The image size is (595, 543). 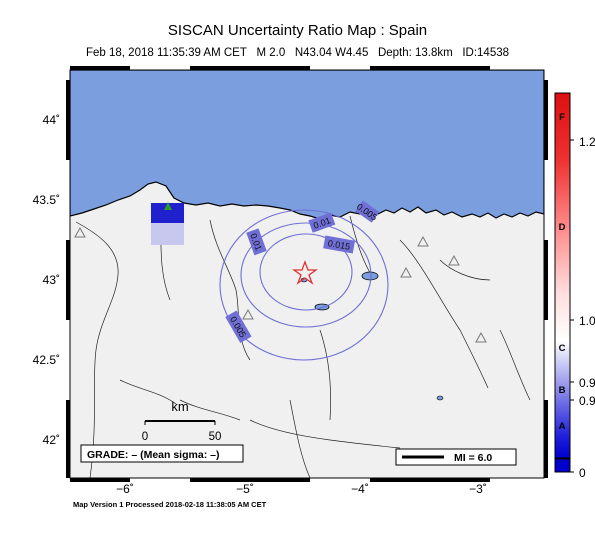 What do you see at coordinates (166, 53) in the screenshot?
I see `event-datetime: Feb 18, 2018 11:35:39 AM CET` at bounding box center [166, 53].